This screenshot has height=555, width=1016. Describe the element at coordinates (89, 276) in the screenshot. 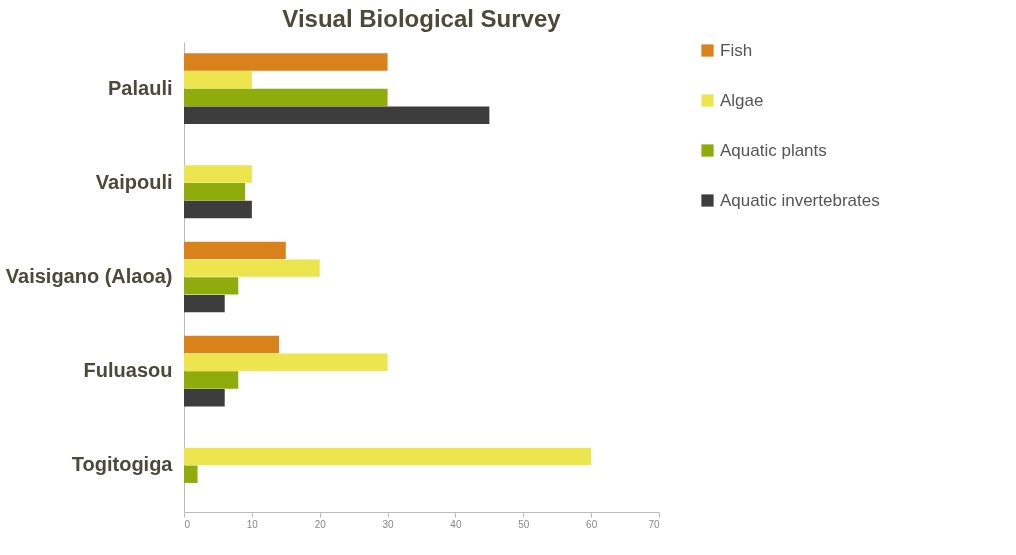

I see `y-tick-label: Vaisigano (Alaoa)` at that location.